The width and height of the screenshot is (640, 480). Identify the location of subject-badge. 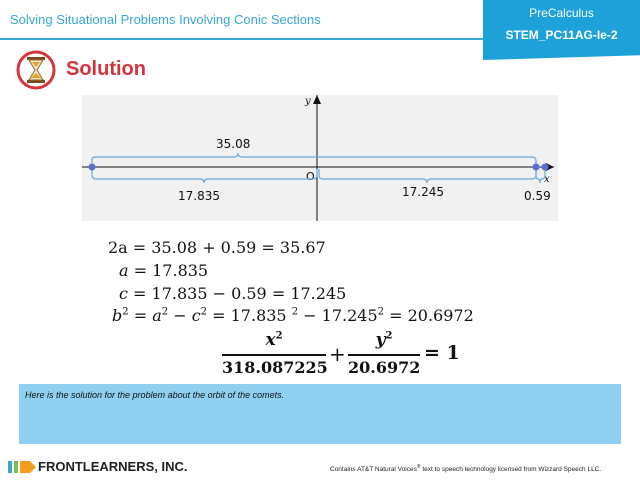
(561, 30).